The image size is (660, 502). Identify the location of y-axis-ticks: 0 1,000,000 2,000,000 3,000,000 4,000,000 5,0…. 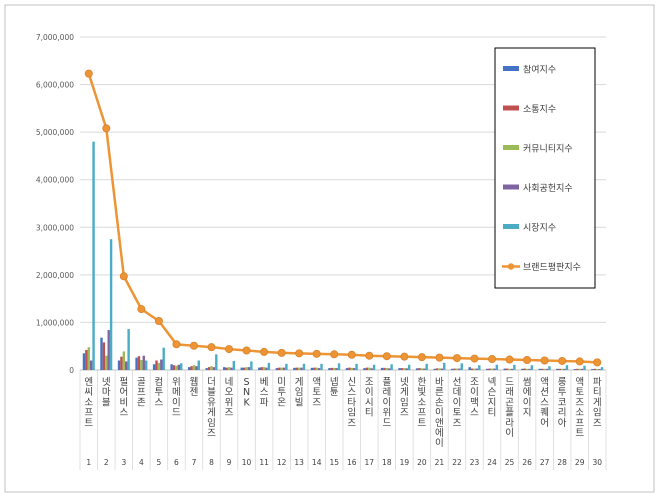
(55, 204).